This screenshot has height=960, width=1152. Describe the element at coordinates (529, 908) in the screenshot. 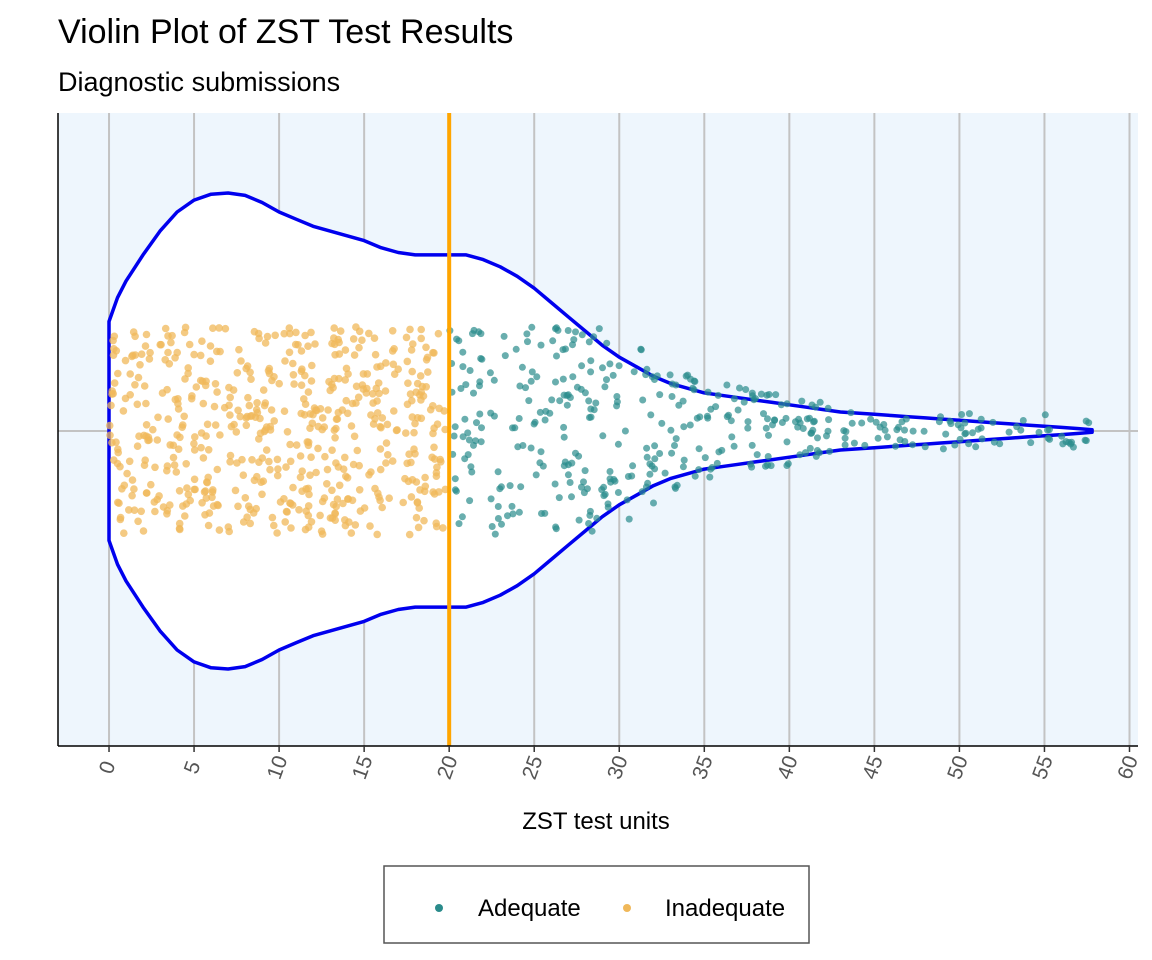

I see `legend-label-adequate: Adequate` at that location.